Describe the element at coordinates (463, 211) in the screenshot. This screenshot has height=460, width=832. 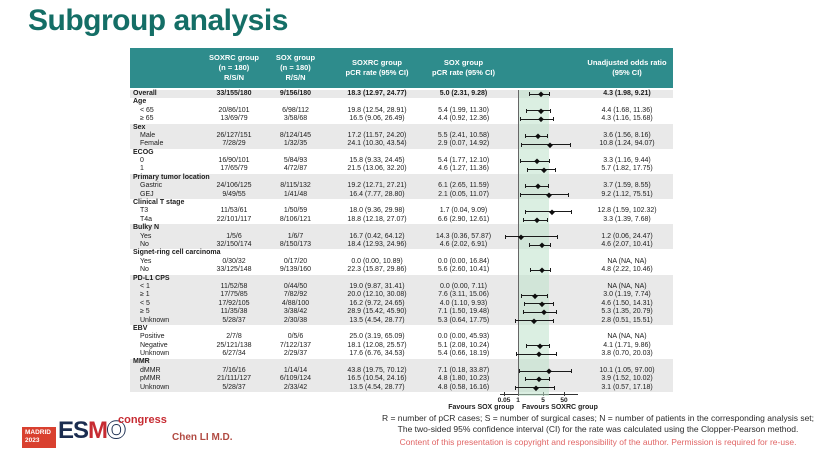
I see `sox-pcr-value: 1.7 (0.04, 9.09)` at that location.